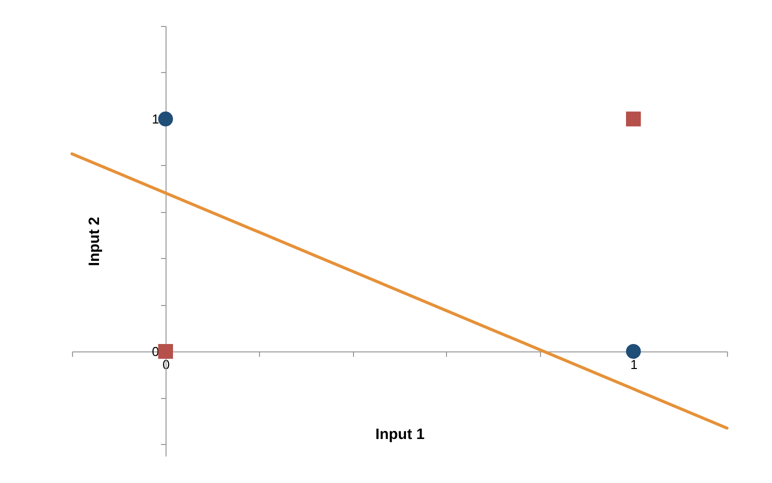 The width and height of the screenshot is (772, 483). What do you see at coordinates (94, 241) in the screenshot?
I see `y-axis-title: Input 2` at bounding box center [94, 241].